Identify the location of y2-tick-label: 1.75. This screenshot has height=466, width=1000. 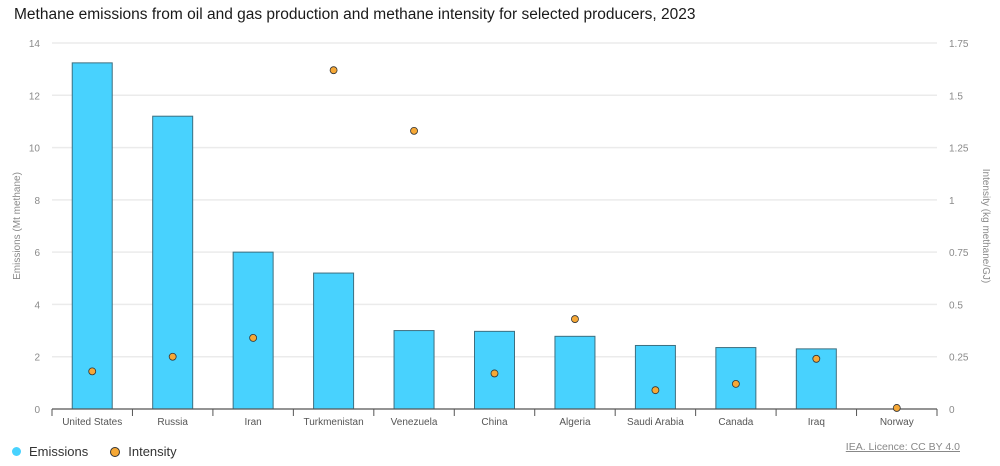
(959, 44).